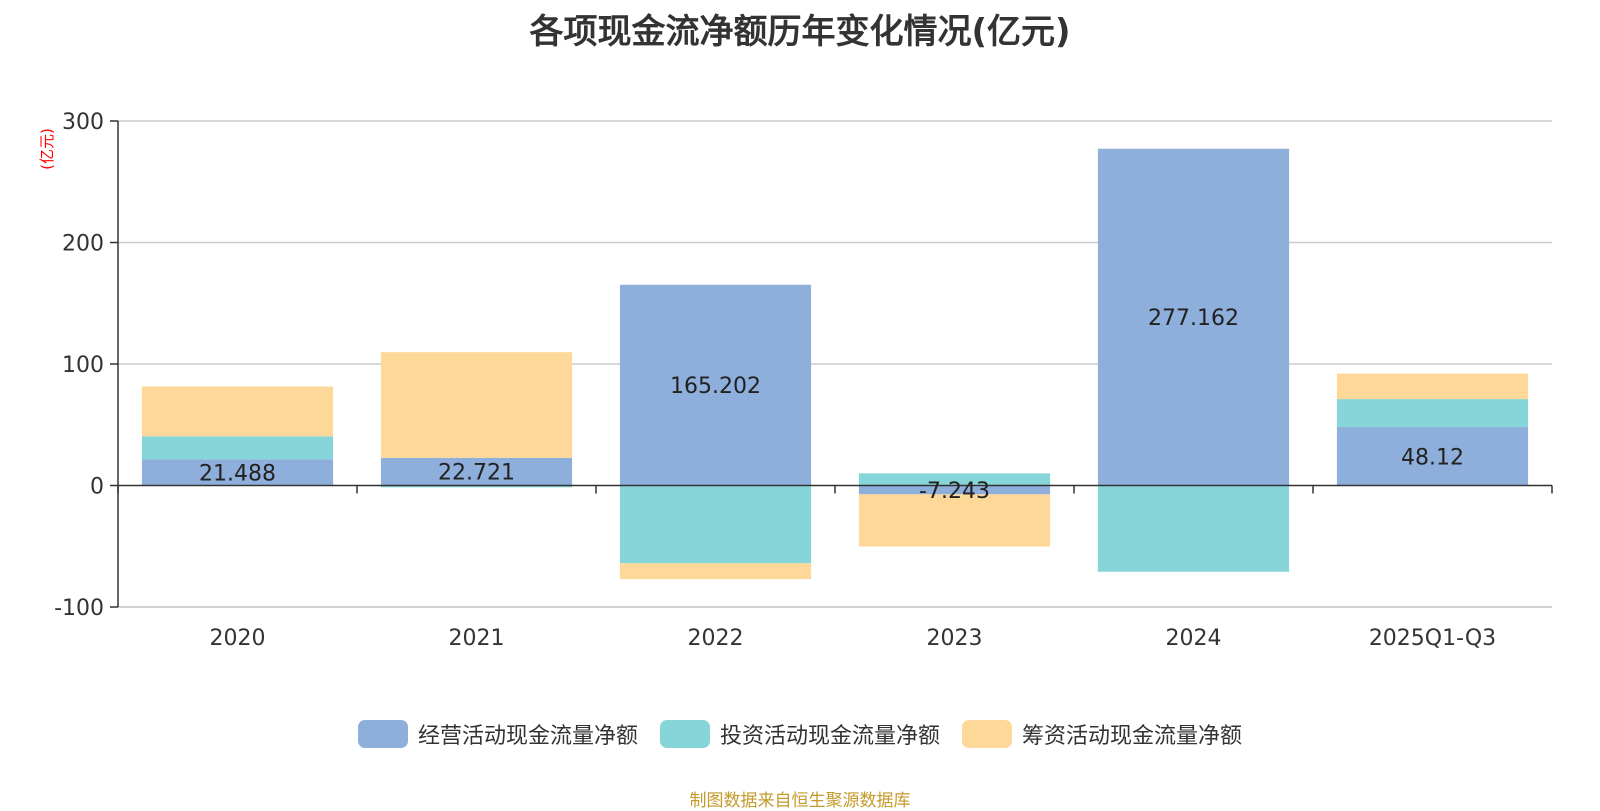 Image resolution: width=1600 pixels, height=811 pixels. What do you see at coordinates (1432, 638) in the screenshot?
I see `x-tick-label: 2025Q1-Q3` at bounding box center [1432, 638].